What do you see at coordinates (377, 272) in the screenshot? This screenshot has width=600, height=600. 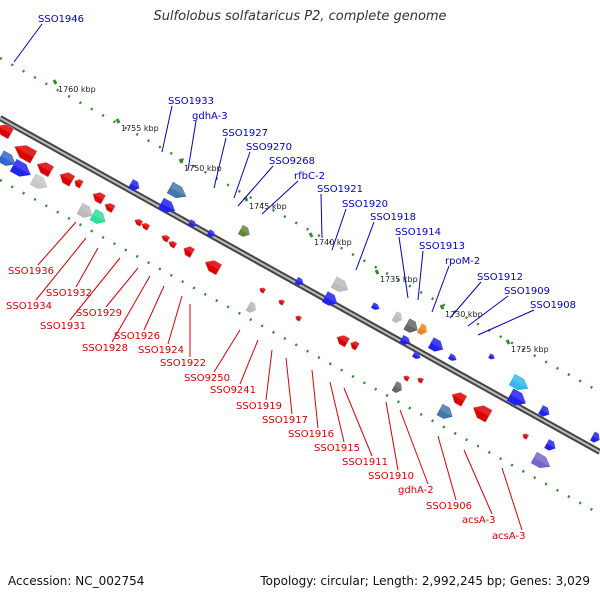 I see `ruler-tick` at bounding box center [377, 272].